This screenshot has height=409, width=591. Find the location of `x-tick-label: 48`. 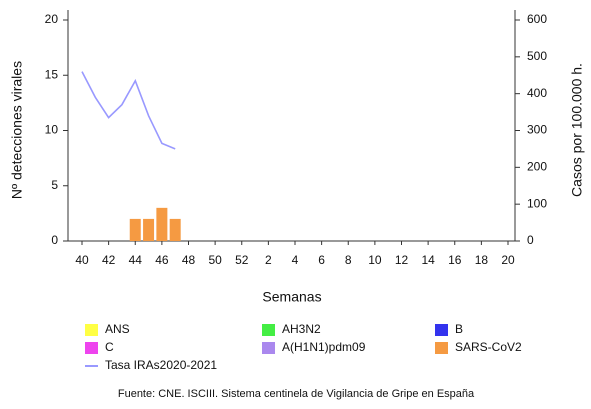

x-tick-label: 48 is located at coordinates (189, 260).